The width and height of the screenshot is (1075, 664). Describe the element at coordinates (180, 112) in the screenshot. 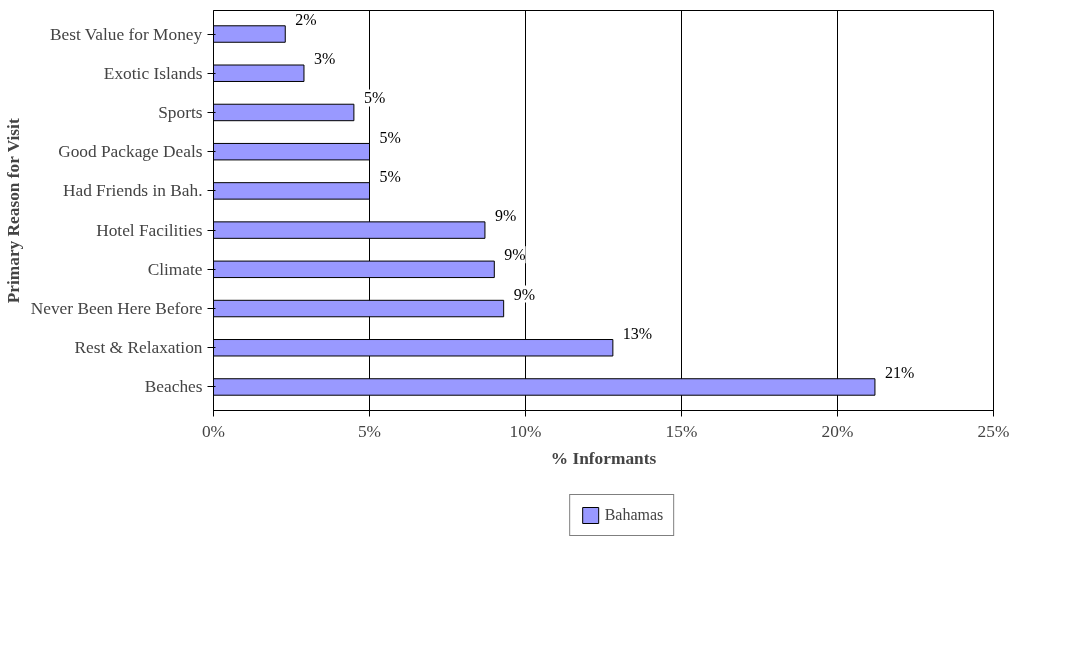

I see `y-tick-label: Sports` at that location.